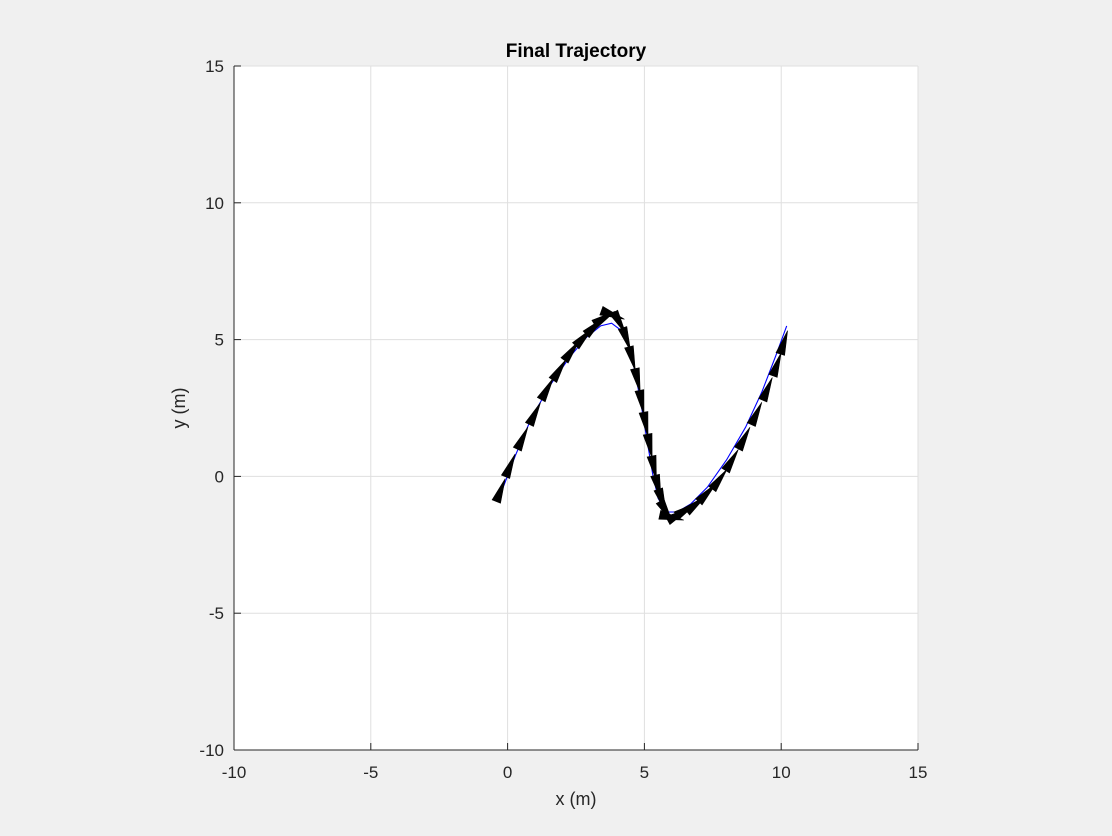  I want to click on chart-title: Final Trajectory, so click(576, 51).